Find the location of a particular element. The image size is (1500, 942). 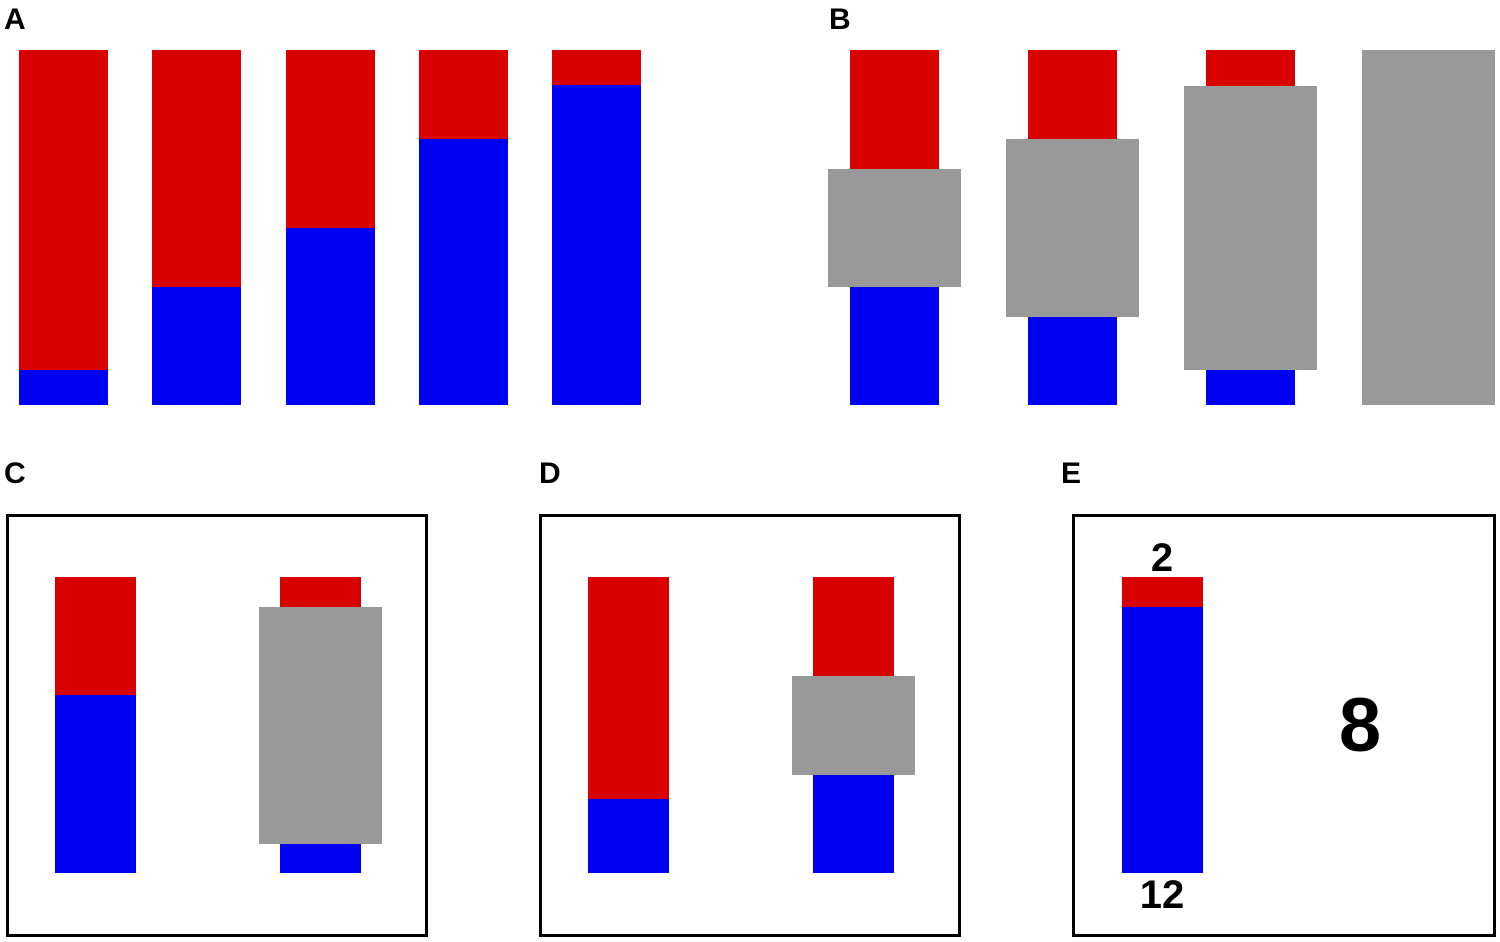

panel-d-mask is located at coordinates (853, 725).